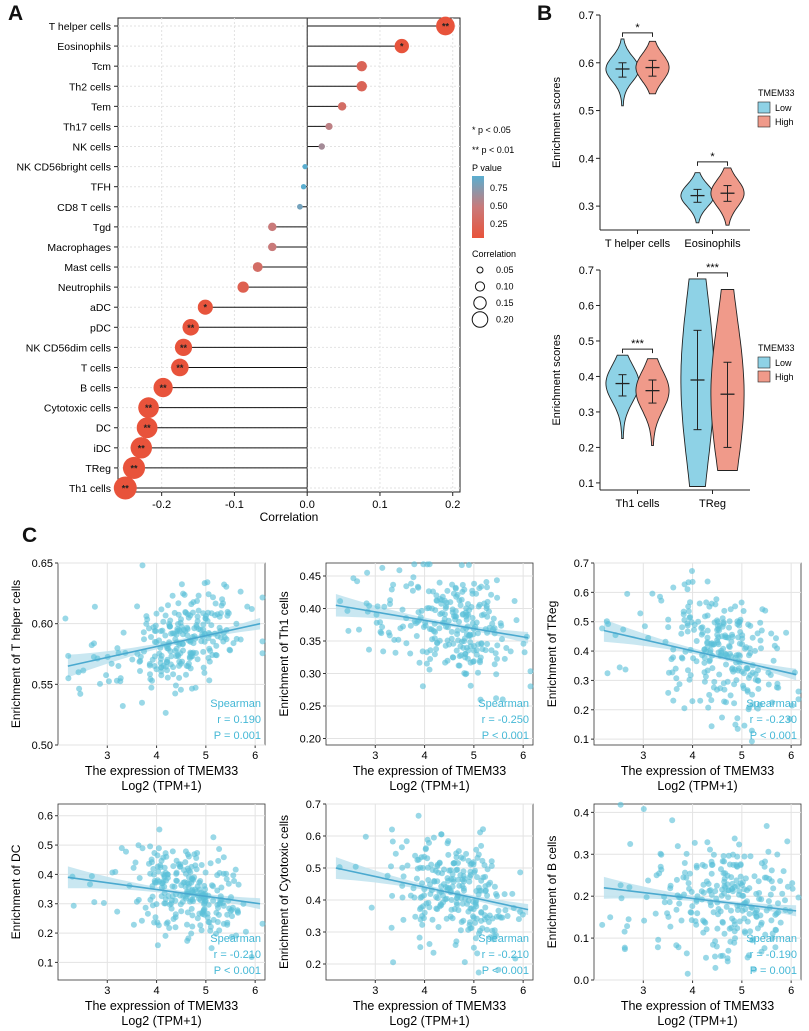 This screenshot has height=1031, width=809. What do you see at coordinates (134, 467) in the screenshot?
I see `lollipop-point-treg` at bounding box center [134, 467].